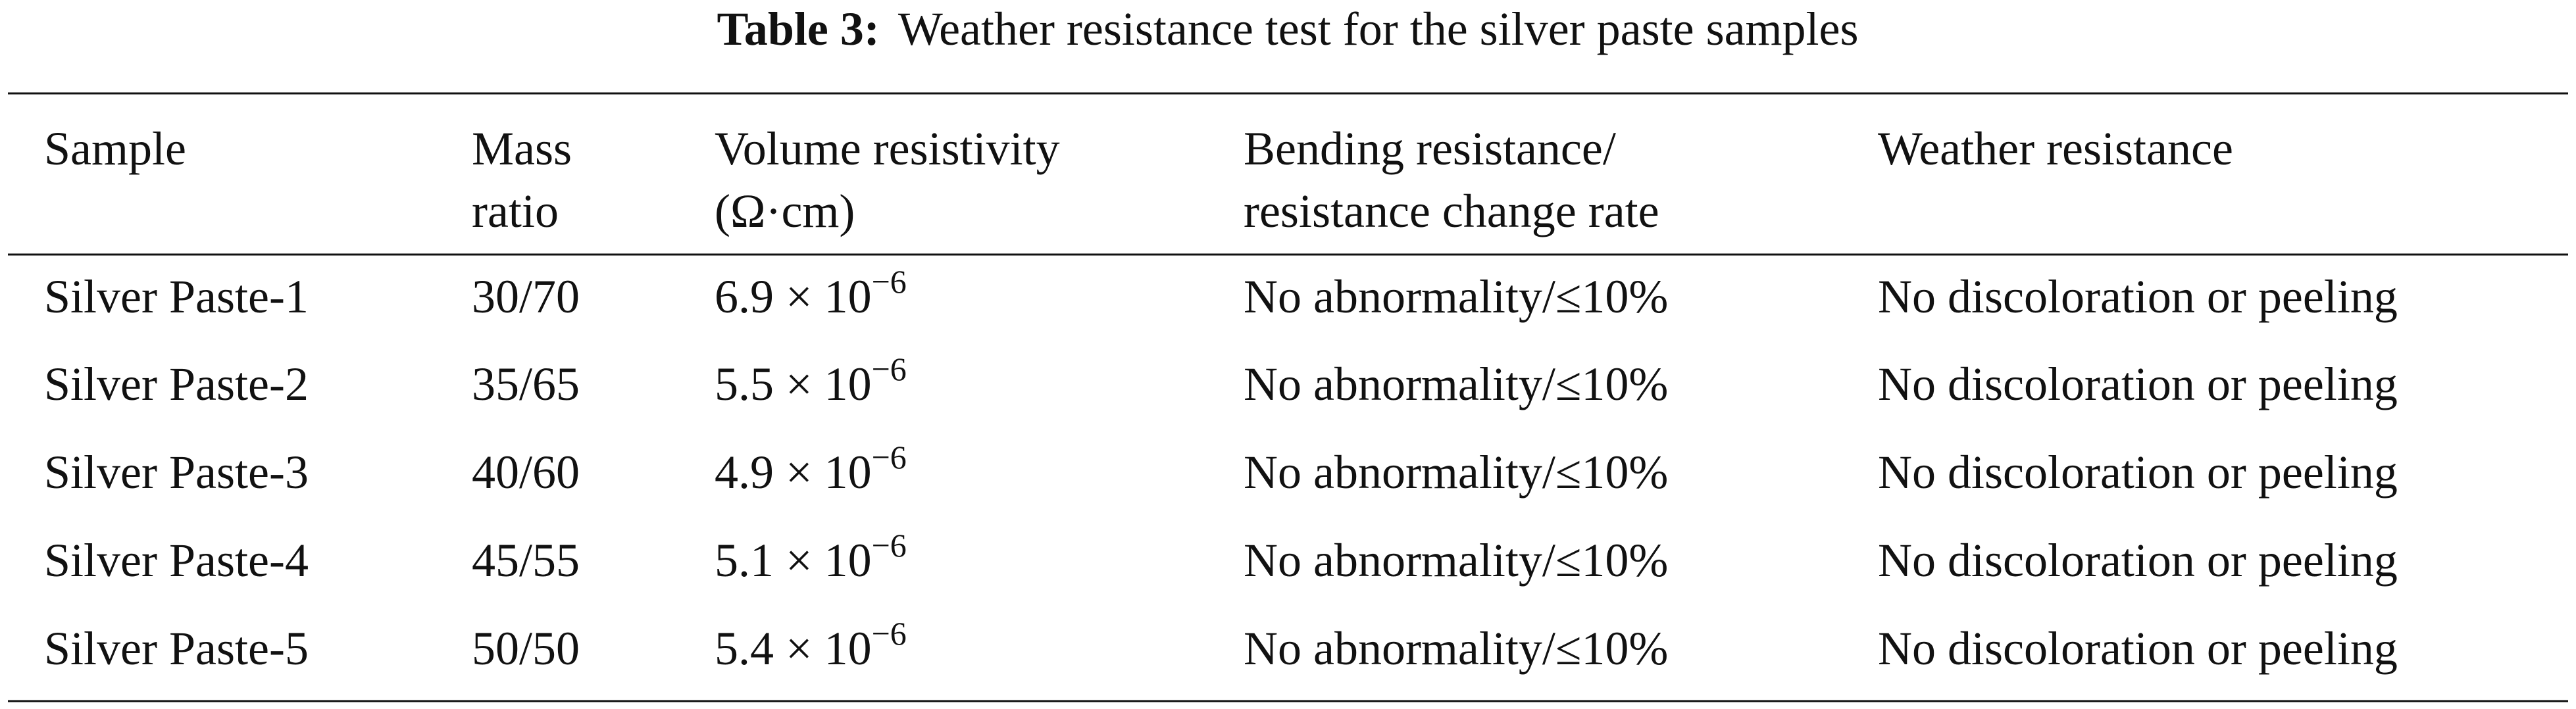 This screenshot has height=709, width=2576. What do you see at coordinates (1452, 211) in the screenshot?
I see `header-cell: resistance change rate` at bounding box center [1452, 211].